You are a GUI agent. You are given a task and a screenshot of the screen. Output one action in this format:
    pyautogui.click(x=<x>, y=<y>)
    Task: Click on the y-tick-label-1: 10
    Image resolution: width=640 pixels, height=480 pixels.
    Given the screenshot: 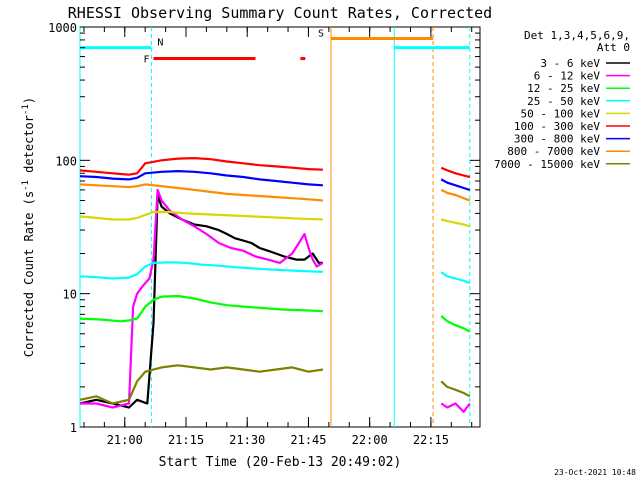 What is the action you would take?
    pyautogui.click(x=70, y=295)
    